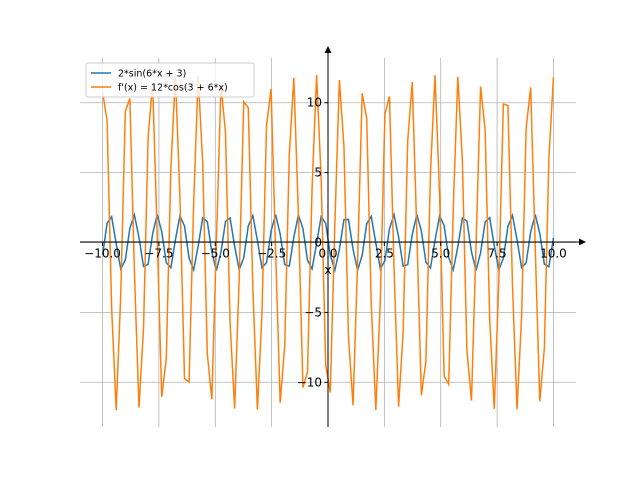  Describe the element at coordinates (309, 382) in the screenshot. I see `y-tick-label: −10` at that location.